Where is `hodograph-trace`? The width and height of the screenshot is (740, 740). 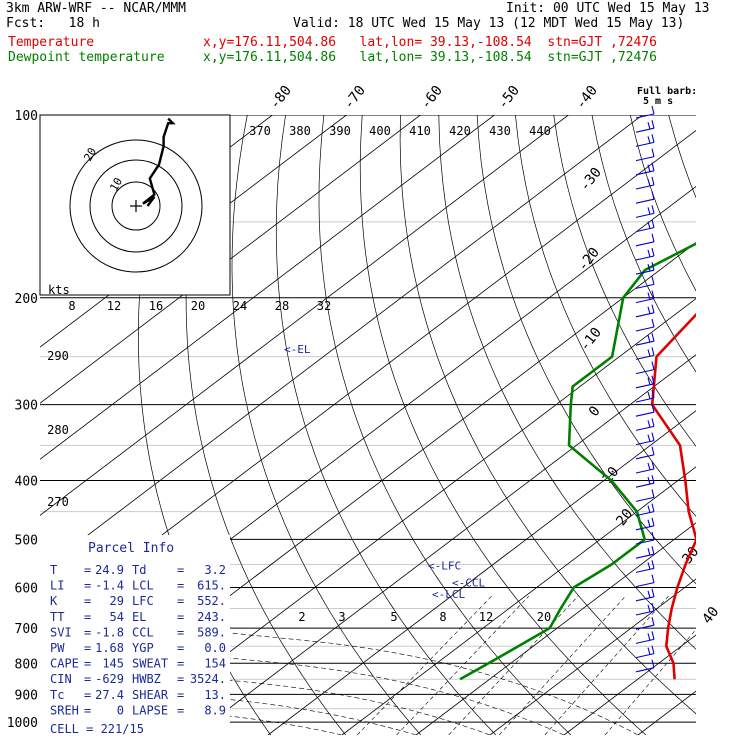
hodograph-trace is located at coordinates (159, 162).